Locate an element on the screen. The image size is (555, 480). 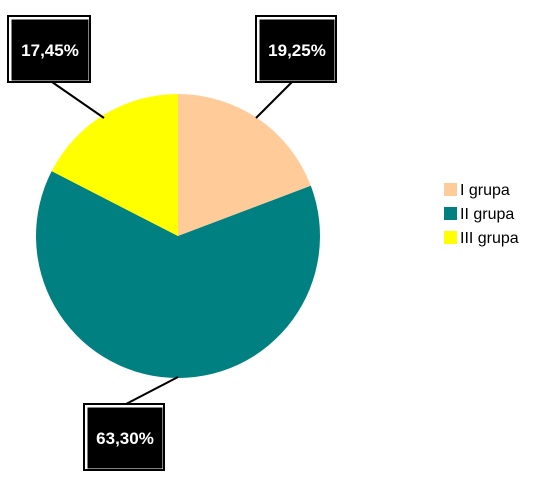
leader-line-i-grupa is located at coordinates (274, 100).